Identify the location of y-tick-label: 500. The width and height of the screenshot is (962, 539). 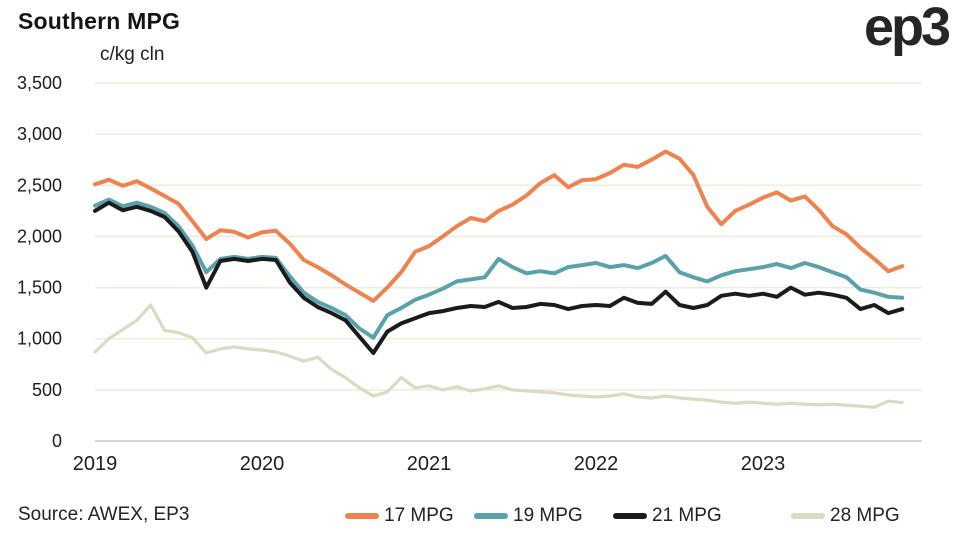
(47, 390).